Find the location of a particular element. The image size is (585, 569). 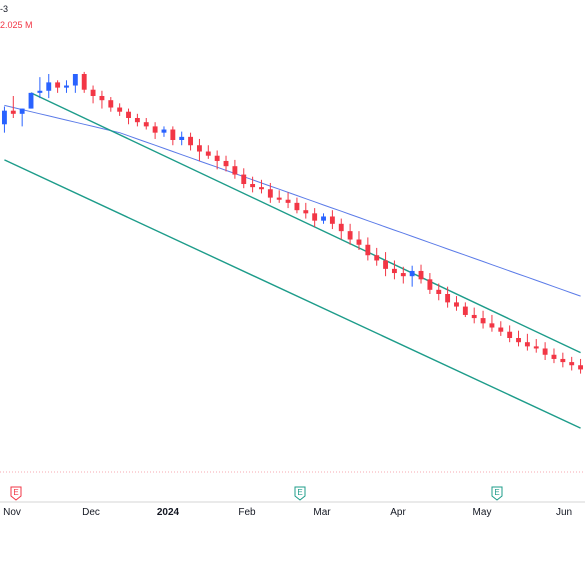

x-tick-label: Mar is located at coordinates (322, 512).